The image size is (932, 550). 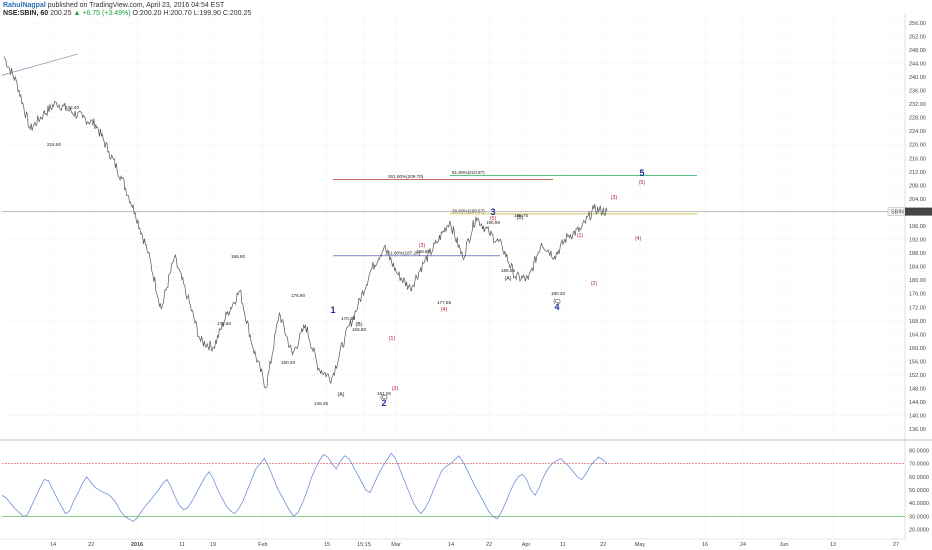 What do you see at coordinates (917, 254) in the screenshot?
I see `price-tick-label: 188.00` at bounding box center [917, 254].